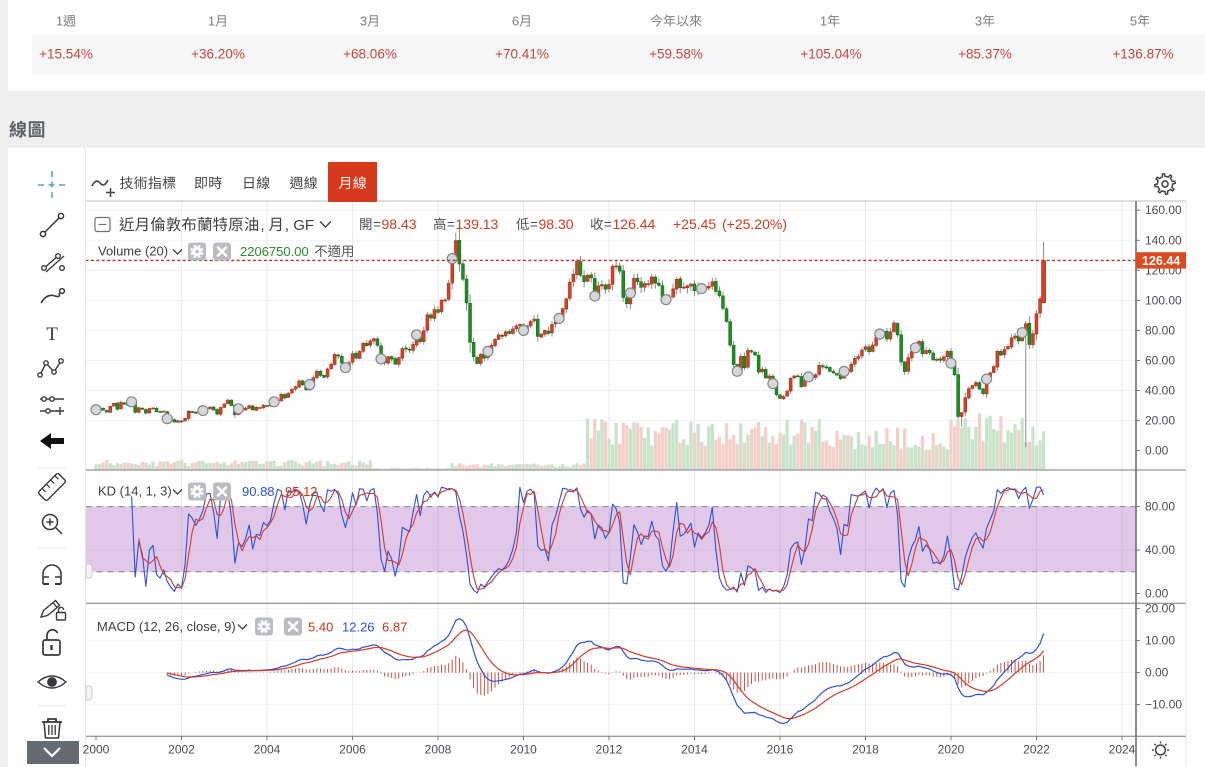  I want to click on svg-text: 10.00, so click(1160, 641).